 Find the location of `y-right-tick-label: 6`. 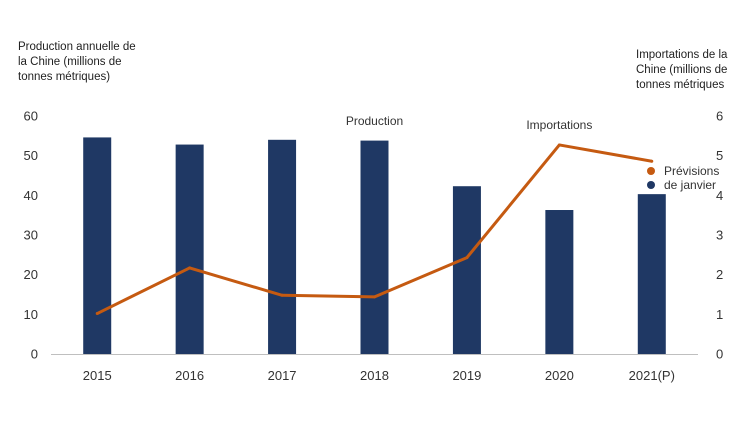

y-right-tick-label: 6 is located at coordinates (719, 116).